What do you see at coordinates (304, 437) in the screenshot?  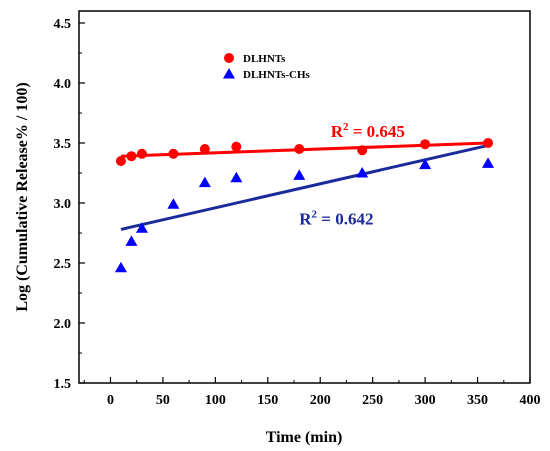 I see `x-axis-title: Time (min)` at bounding box center [304, 437].